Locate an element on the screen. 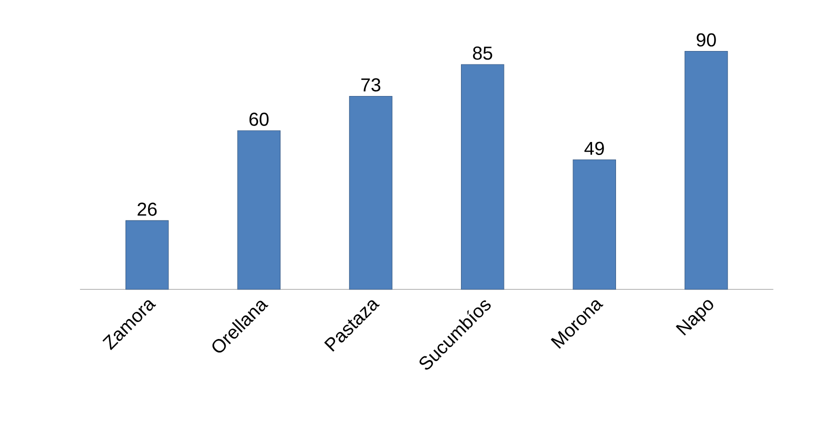 The height and width of the screenshot is (440, 818). data-label: 73 is located at coordinates (370, 85).